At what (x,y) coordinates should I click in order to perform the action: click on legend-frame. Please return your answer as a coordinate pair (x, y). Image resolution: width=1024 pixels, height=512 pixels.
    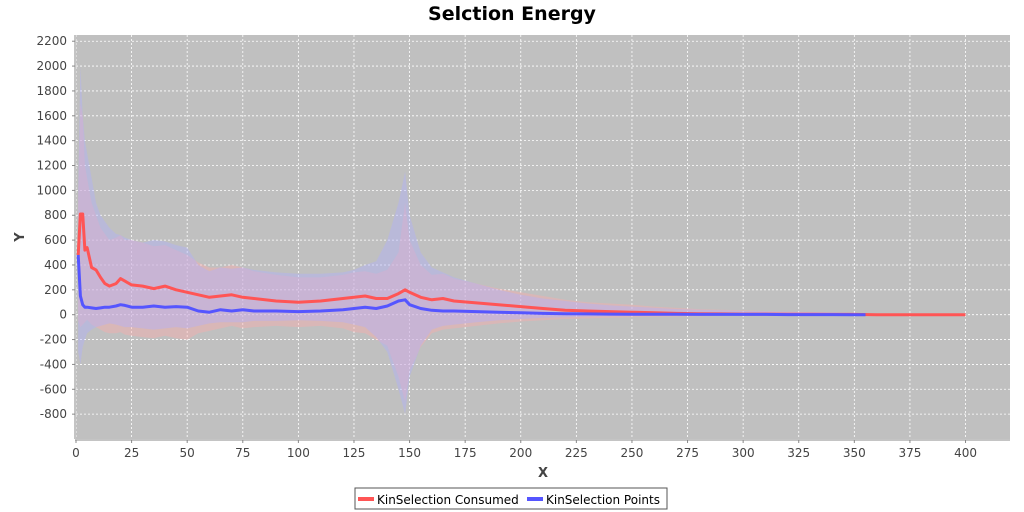
    Looking at the image, I should click on (511, 498).